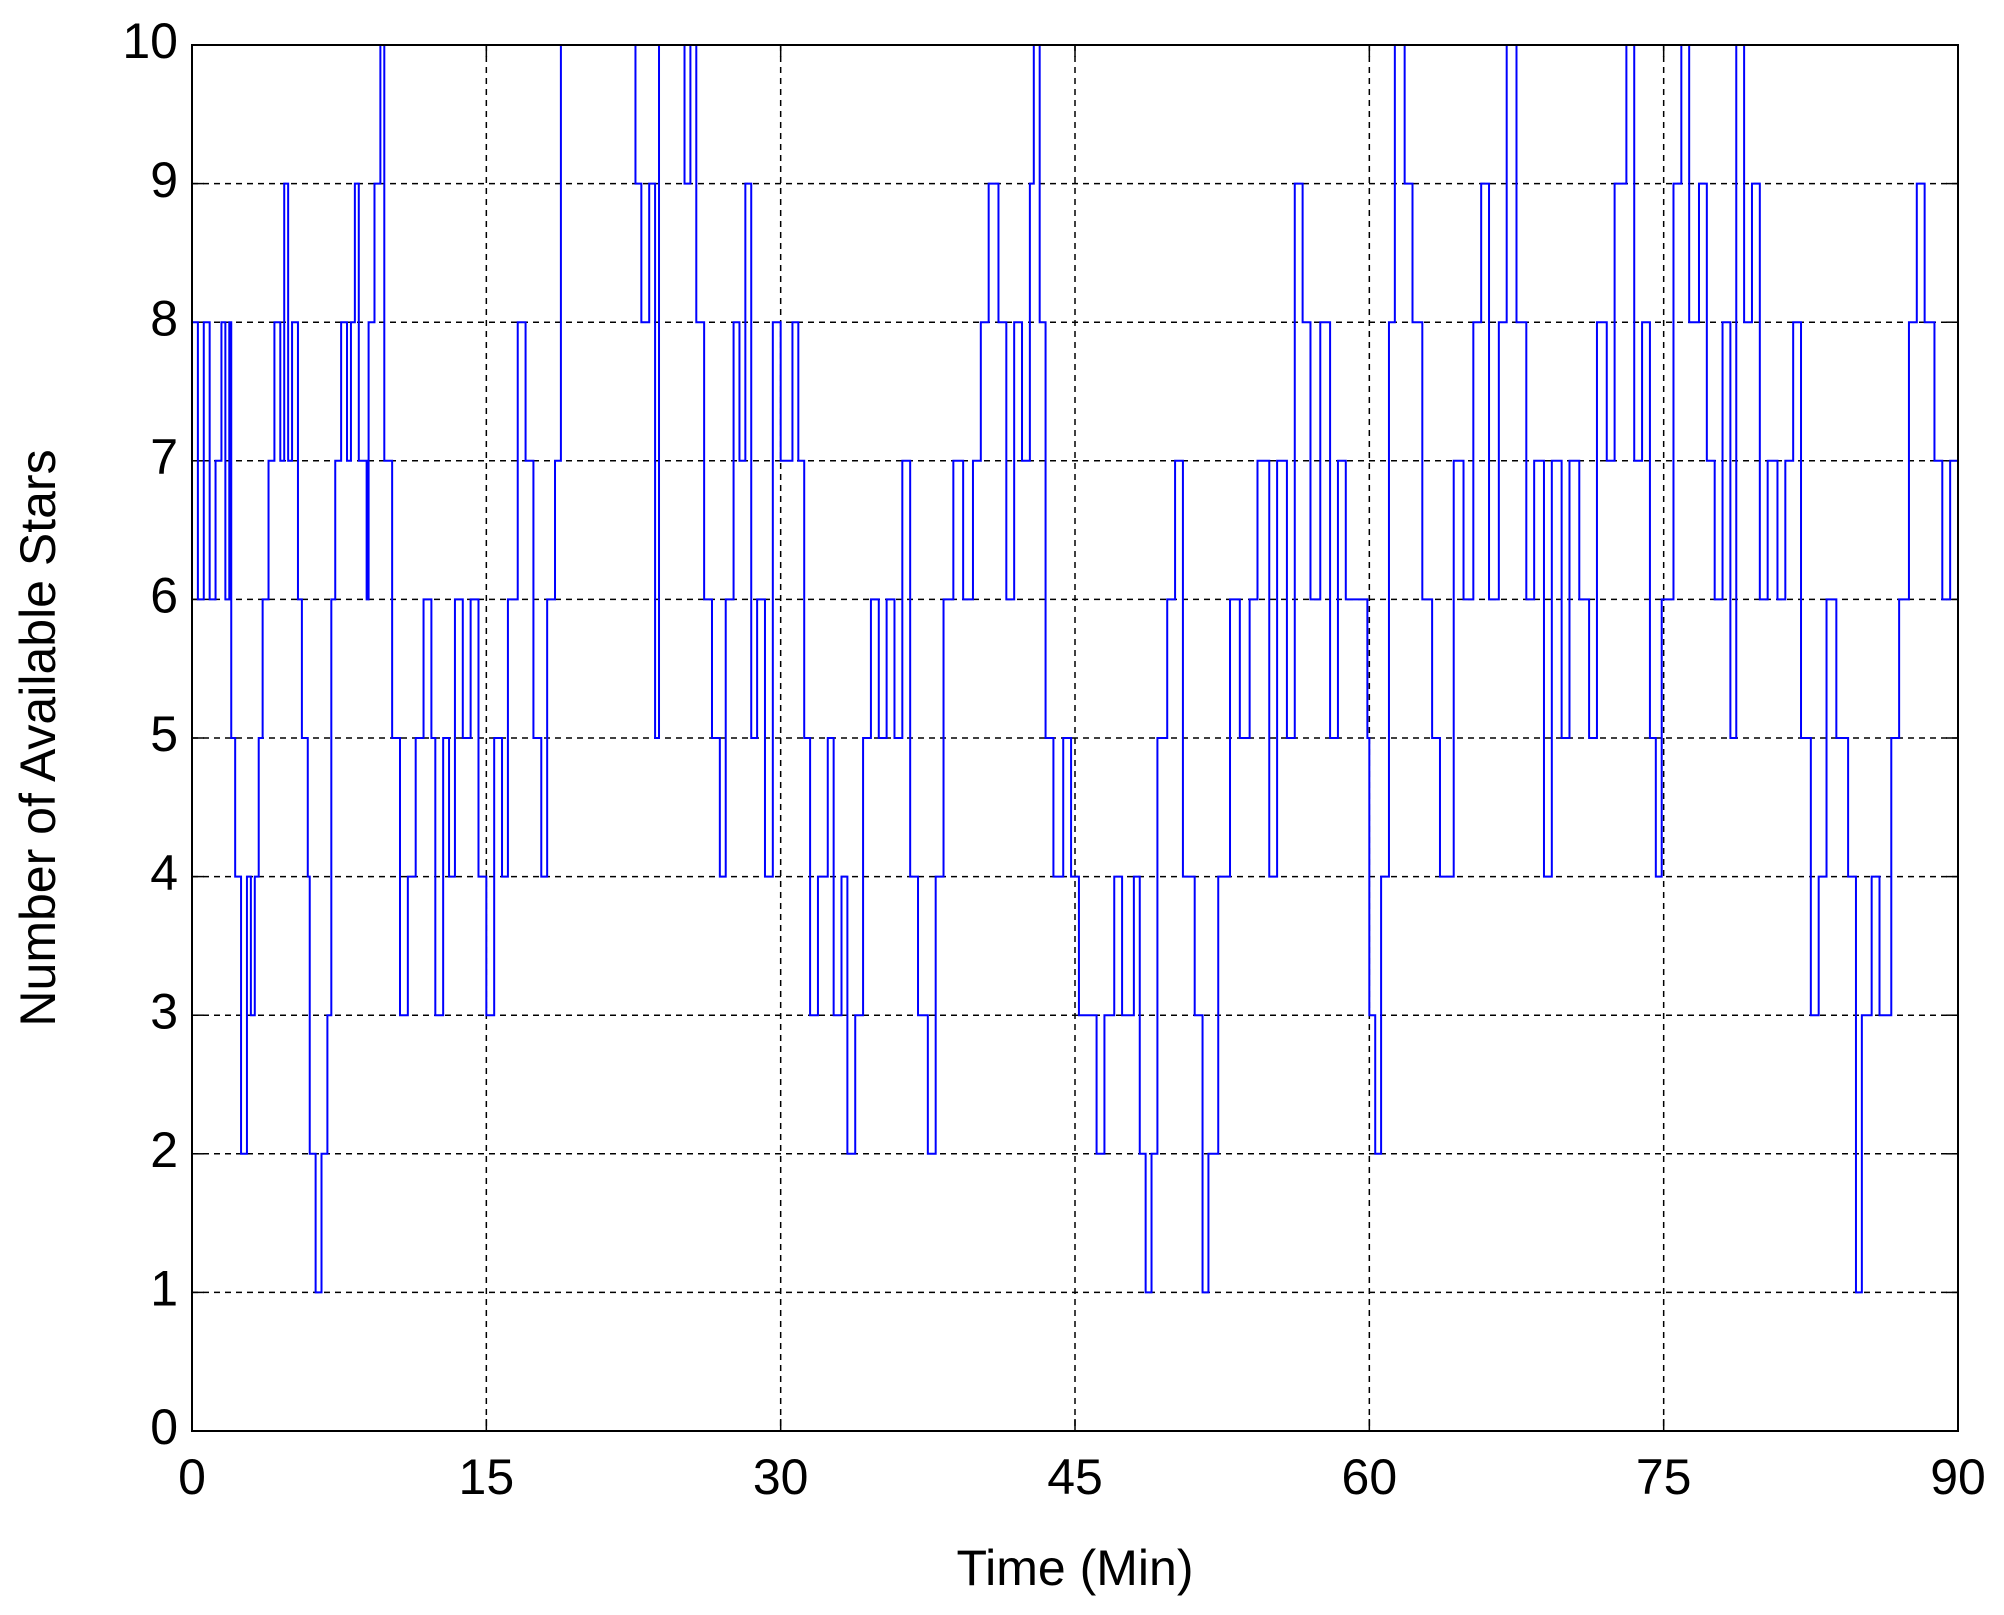 The width and height of the screenshot is (2004, 1615). I want to click on x-tick-label: 75, so click(1664, 1477).